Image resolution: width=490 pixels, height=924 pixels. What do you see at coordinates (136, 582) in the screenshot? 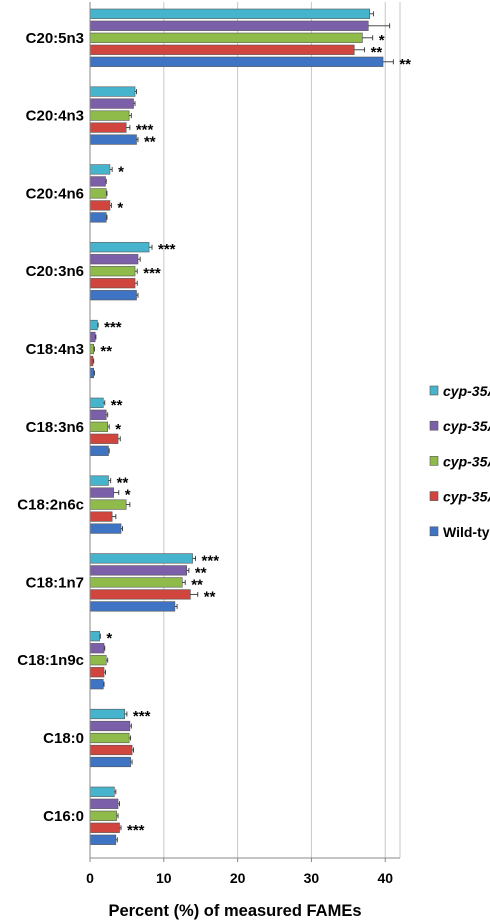
I see `bar-c18-1n7-cyp-35a2` at bounding box center [136, 582].